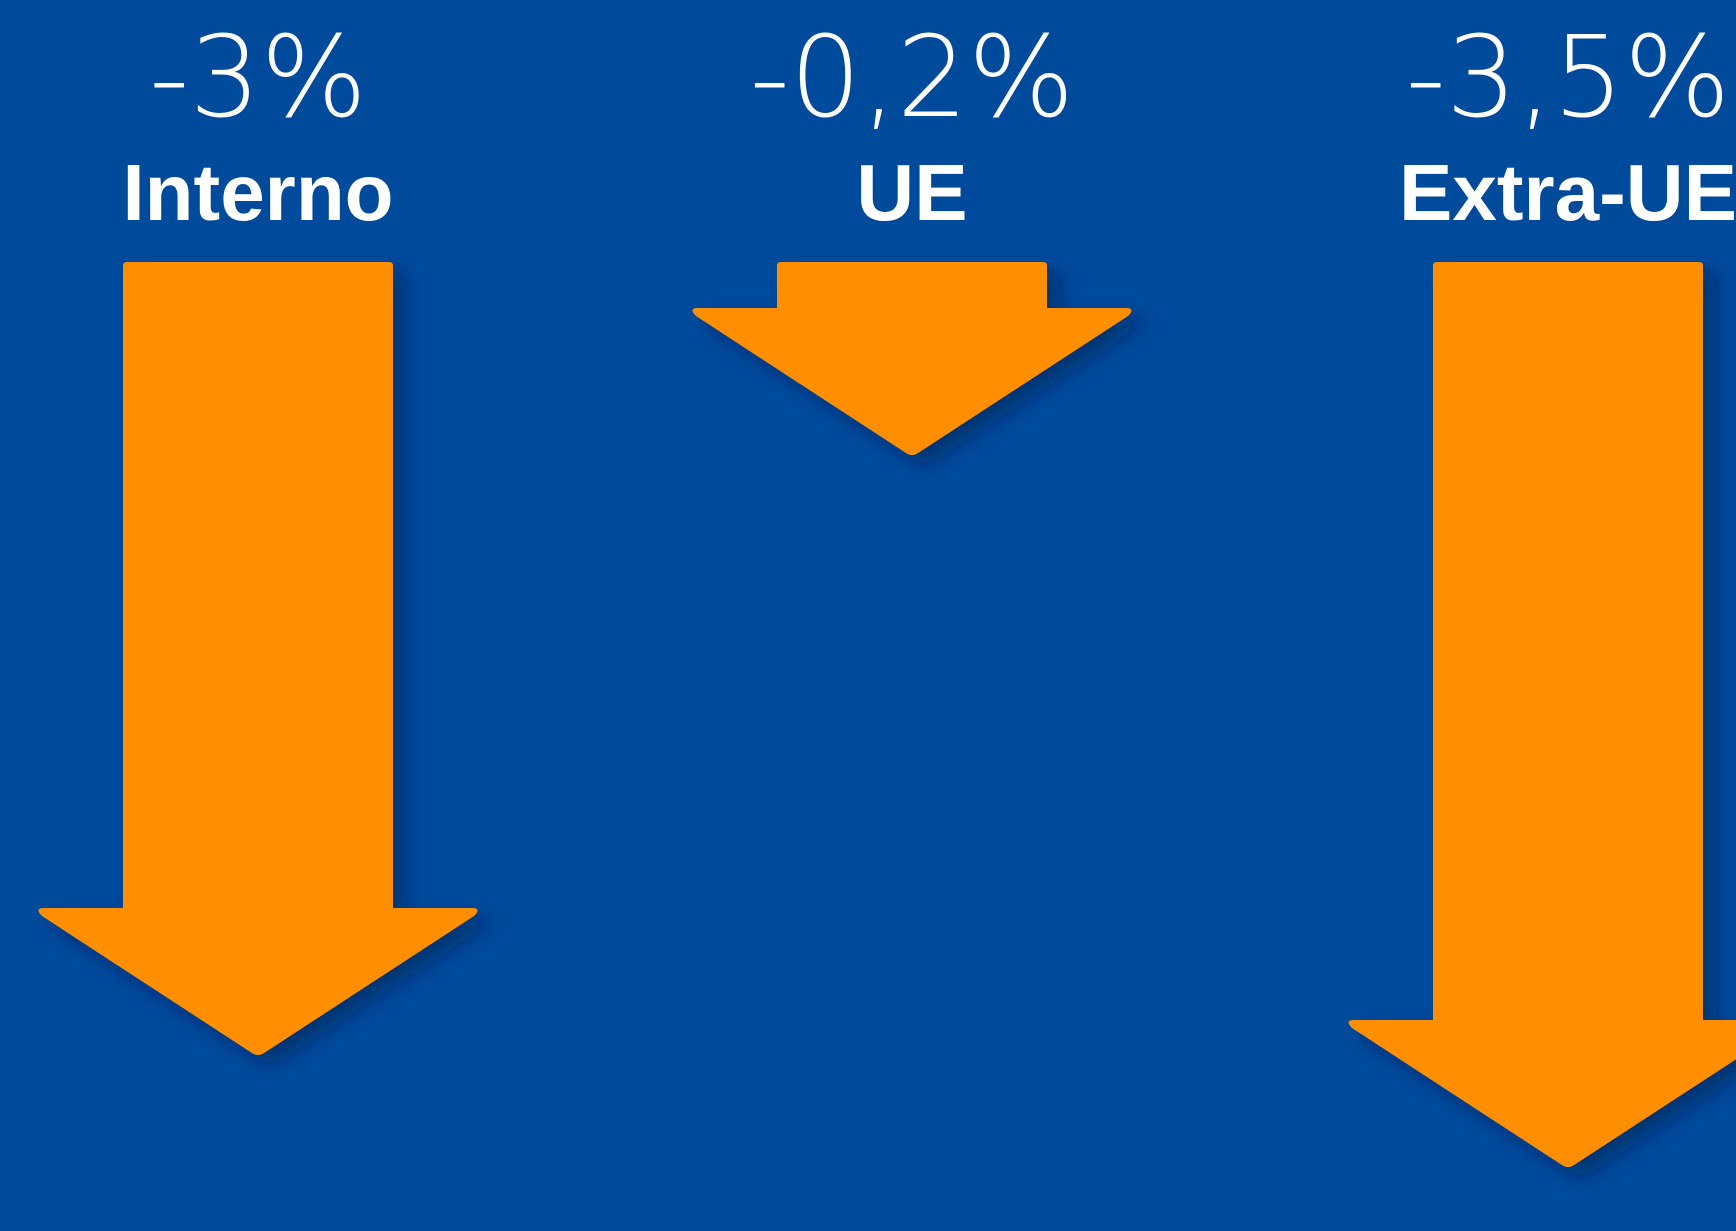  What do you see at coordinates (1568, 78) in the screenshot?
I see `value-label-extra-ue: -3,5%` at bounding box center [1568, 78].